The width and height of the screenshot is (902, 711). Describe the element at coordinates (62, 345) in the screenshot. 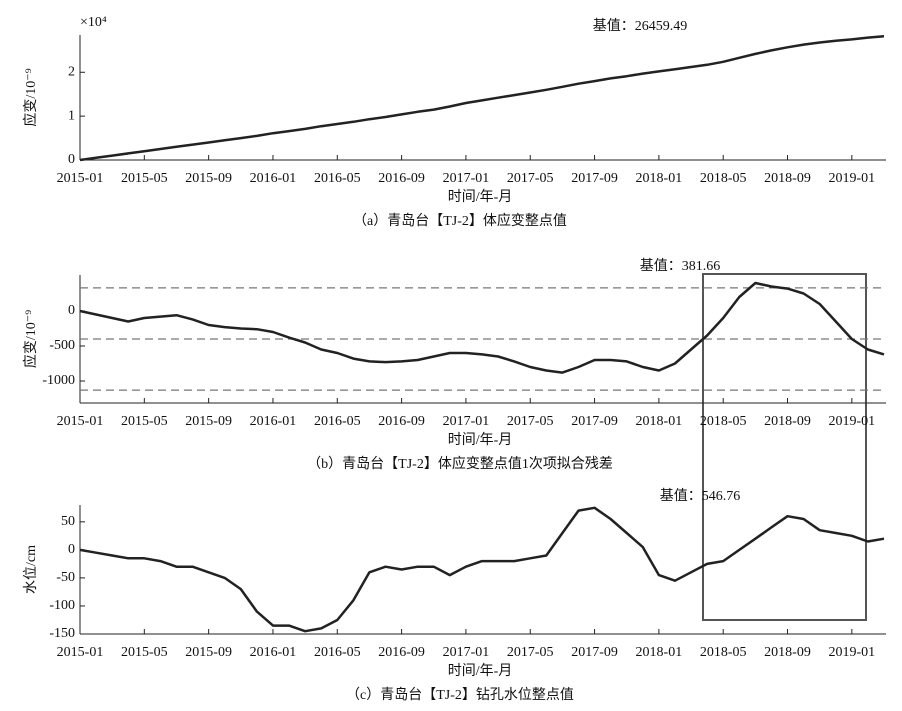

I see `y-tick-label: -500` at that location.